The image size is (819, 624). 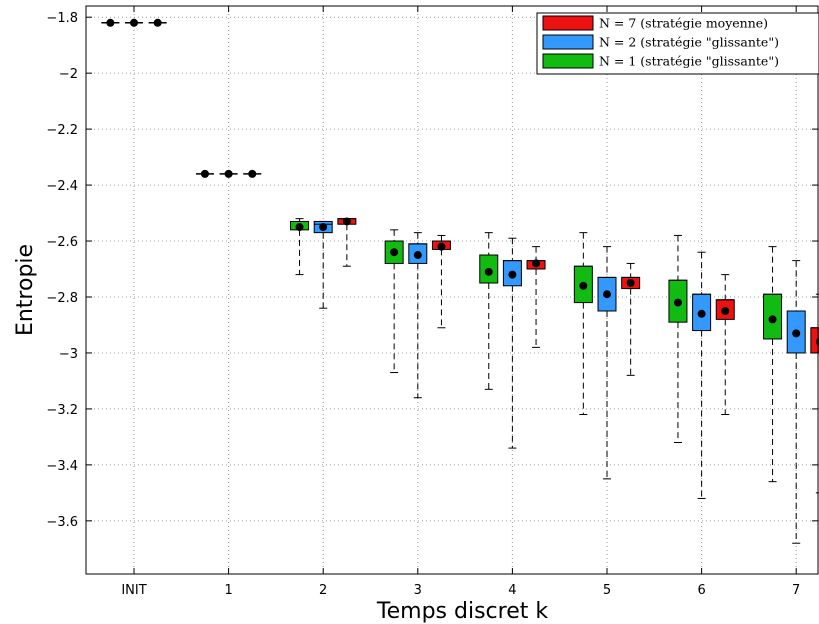 What do you see at coordinates (62, 298) in the screenshot?
I see `y-tick-label: −2.8` at bounding box center [62, 298].